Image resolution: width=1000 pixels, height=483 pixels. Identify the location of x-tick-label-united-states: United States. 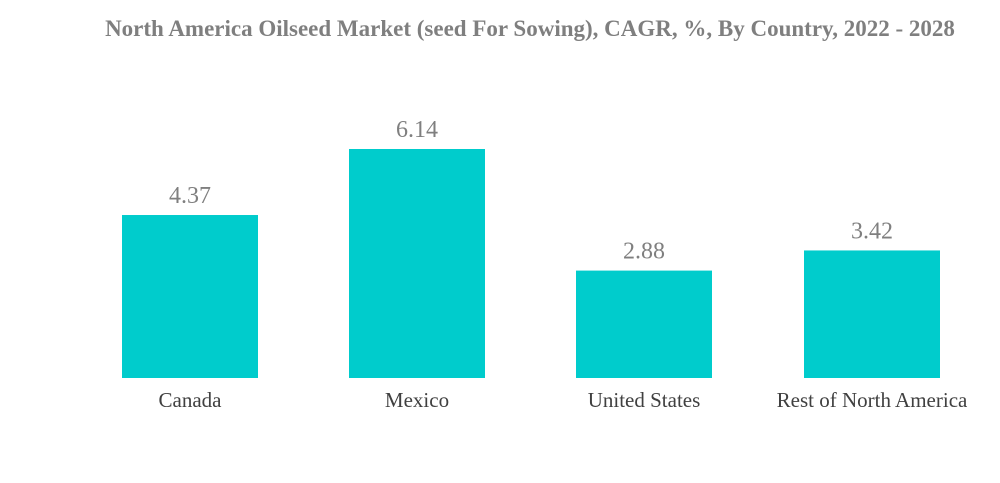
(644, 400).